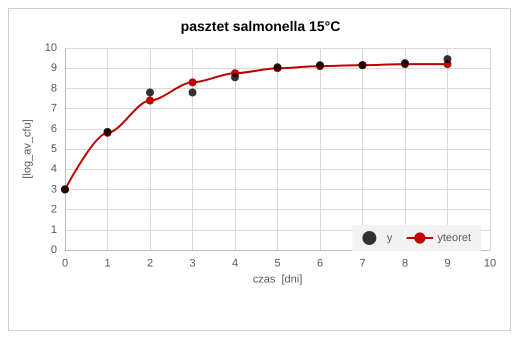 The height and width of the screenshot is (339, 521). I want to click on x-tick-label: 8, so click(405, 264).